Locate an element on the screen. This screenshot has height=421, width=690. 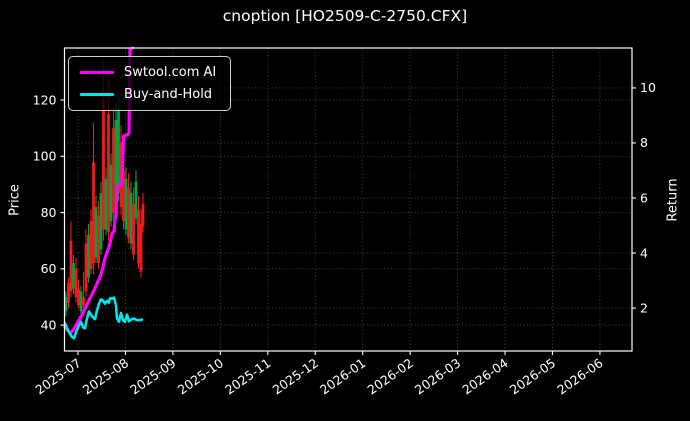
legend-label: Buy-and-Hold is located at coordinates (168, 94).